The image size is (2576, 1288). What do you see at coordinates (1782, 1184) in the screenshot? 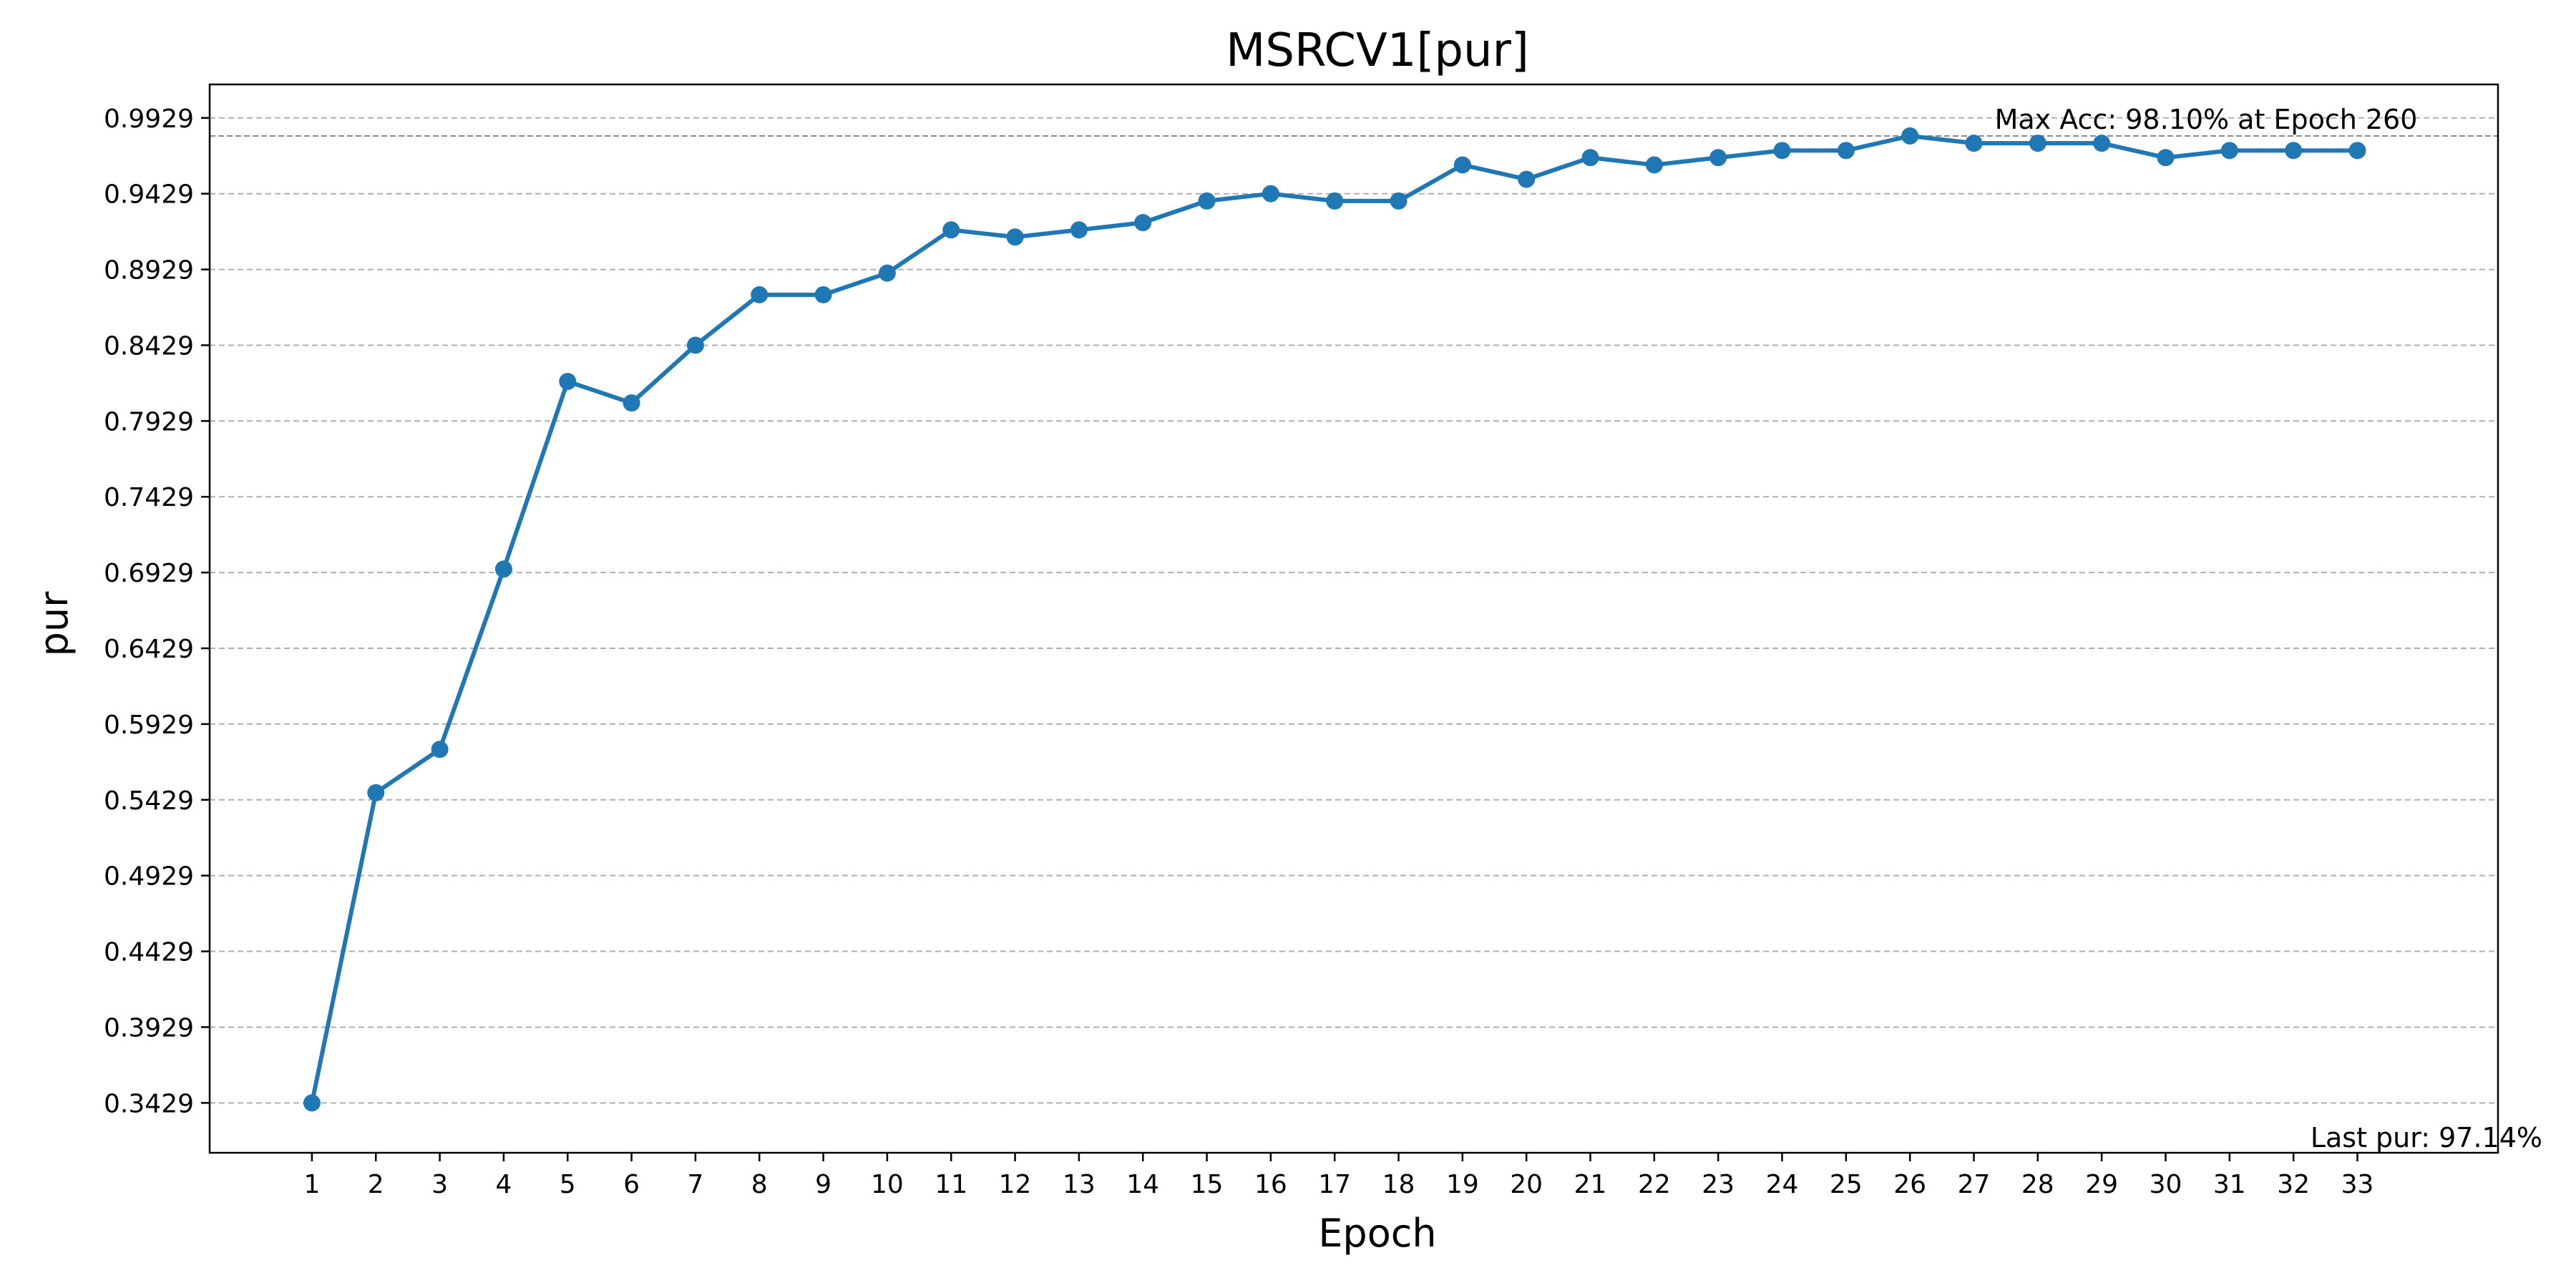
I see `x-tick-label: 24` at bounding box center [1782, 1184].